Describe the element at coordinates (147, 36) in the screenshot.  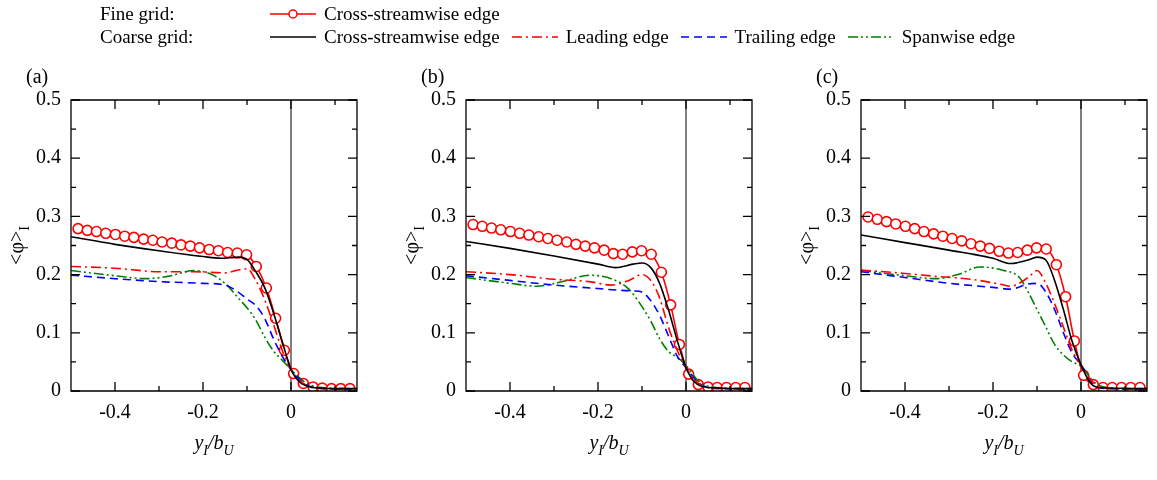
I see `text: Coarse grid:` at that location.